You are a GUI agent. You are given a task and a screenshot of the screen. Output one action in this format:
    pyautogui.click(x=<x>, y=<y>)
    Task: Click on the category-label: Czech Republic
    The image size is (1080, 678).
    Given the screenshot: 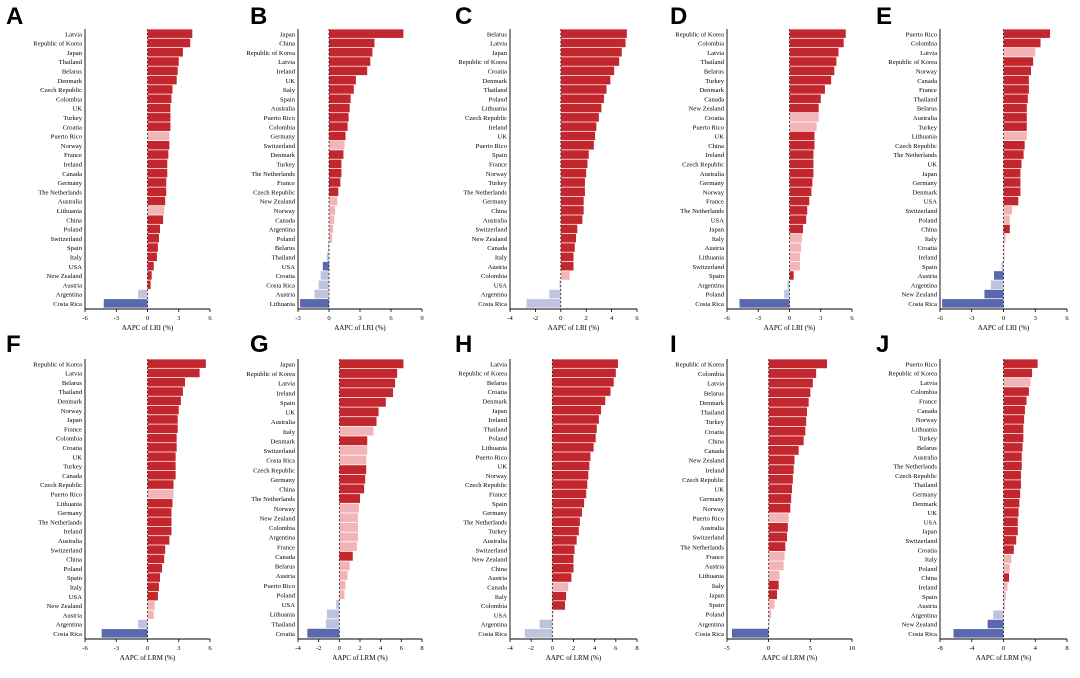 What is the action you would take?
    pyautogui.click(x=916, y=146)
    